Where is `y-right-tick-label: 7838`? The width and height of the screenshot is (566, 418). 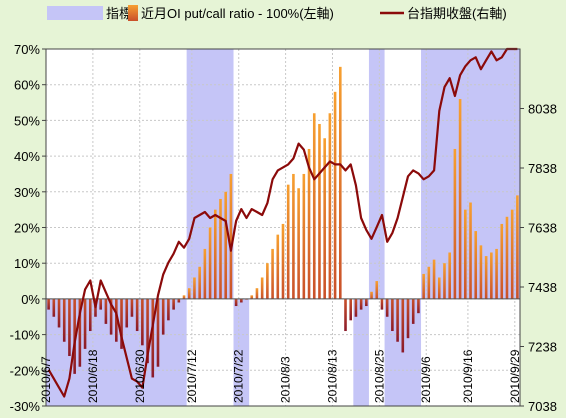
y-right-tick-label: 7838 is located at coordinates (542, 168).